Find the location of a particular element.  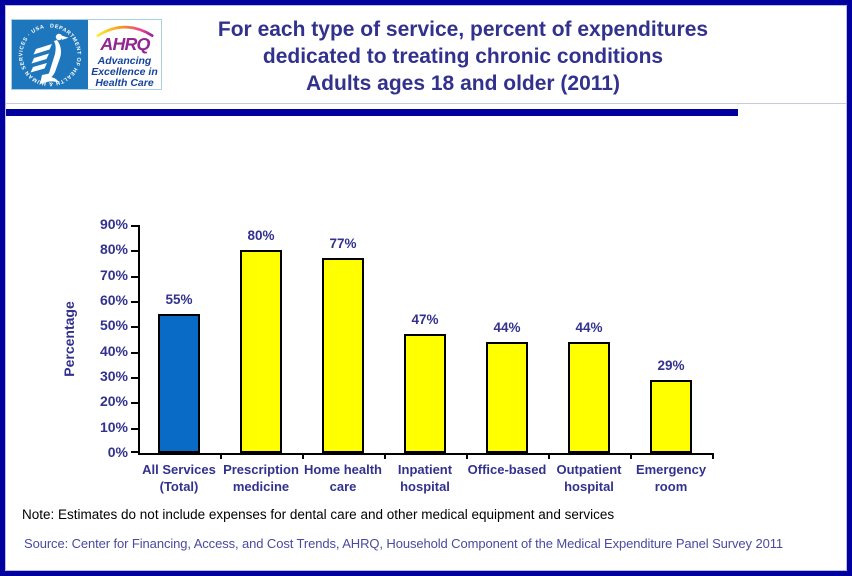

category-label: Inpatient hospital is located at coordinates (425, 478).